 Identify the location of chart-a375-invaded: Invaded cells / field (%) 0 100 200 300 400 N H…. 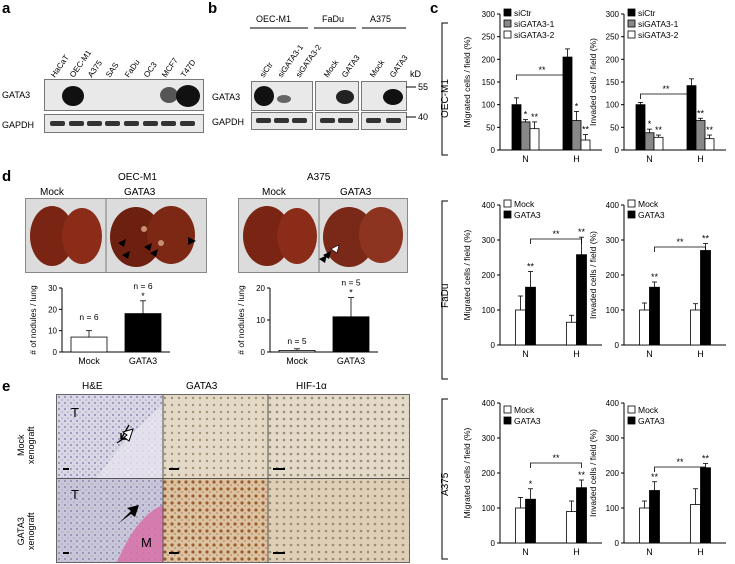
(657, 478).